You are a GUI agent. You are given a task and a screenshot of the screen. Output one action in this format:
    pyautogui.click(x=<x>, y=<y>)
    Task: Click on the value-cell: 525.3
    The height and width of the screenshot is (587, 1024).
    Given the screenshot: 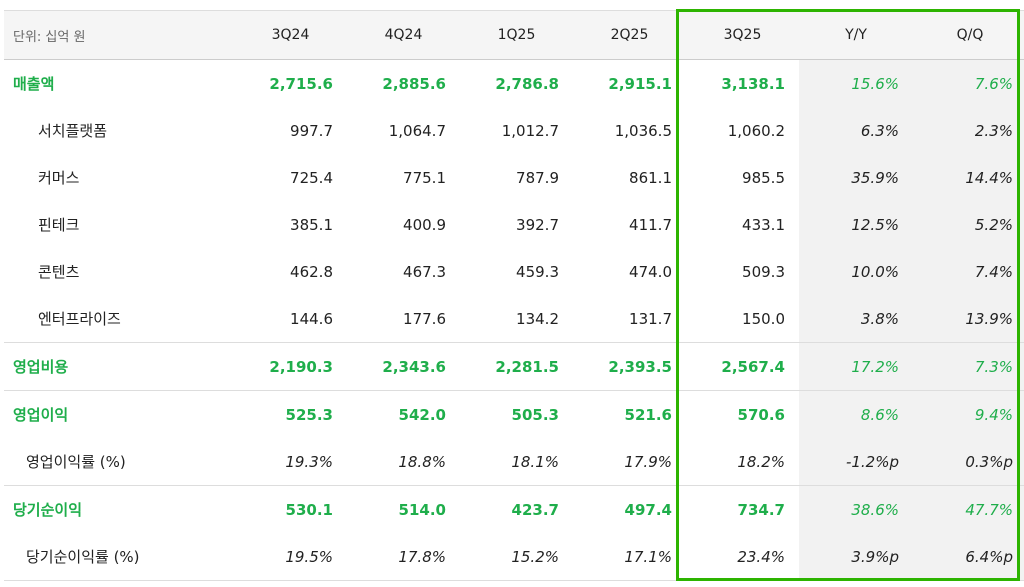 What is the action you would take?
    pyautogui.click(x=290, y=414)
    